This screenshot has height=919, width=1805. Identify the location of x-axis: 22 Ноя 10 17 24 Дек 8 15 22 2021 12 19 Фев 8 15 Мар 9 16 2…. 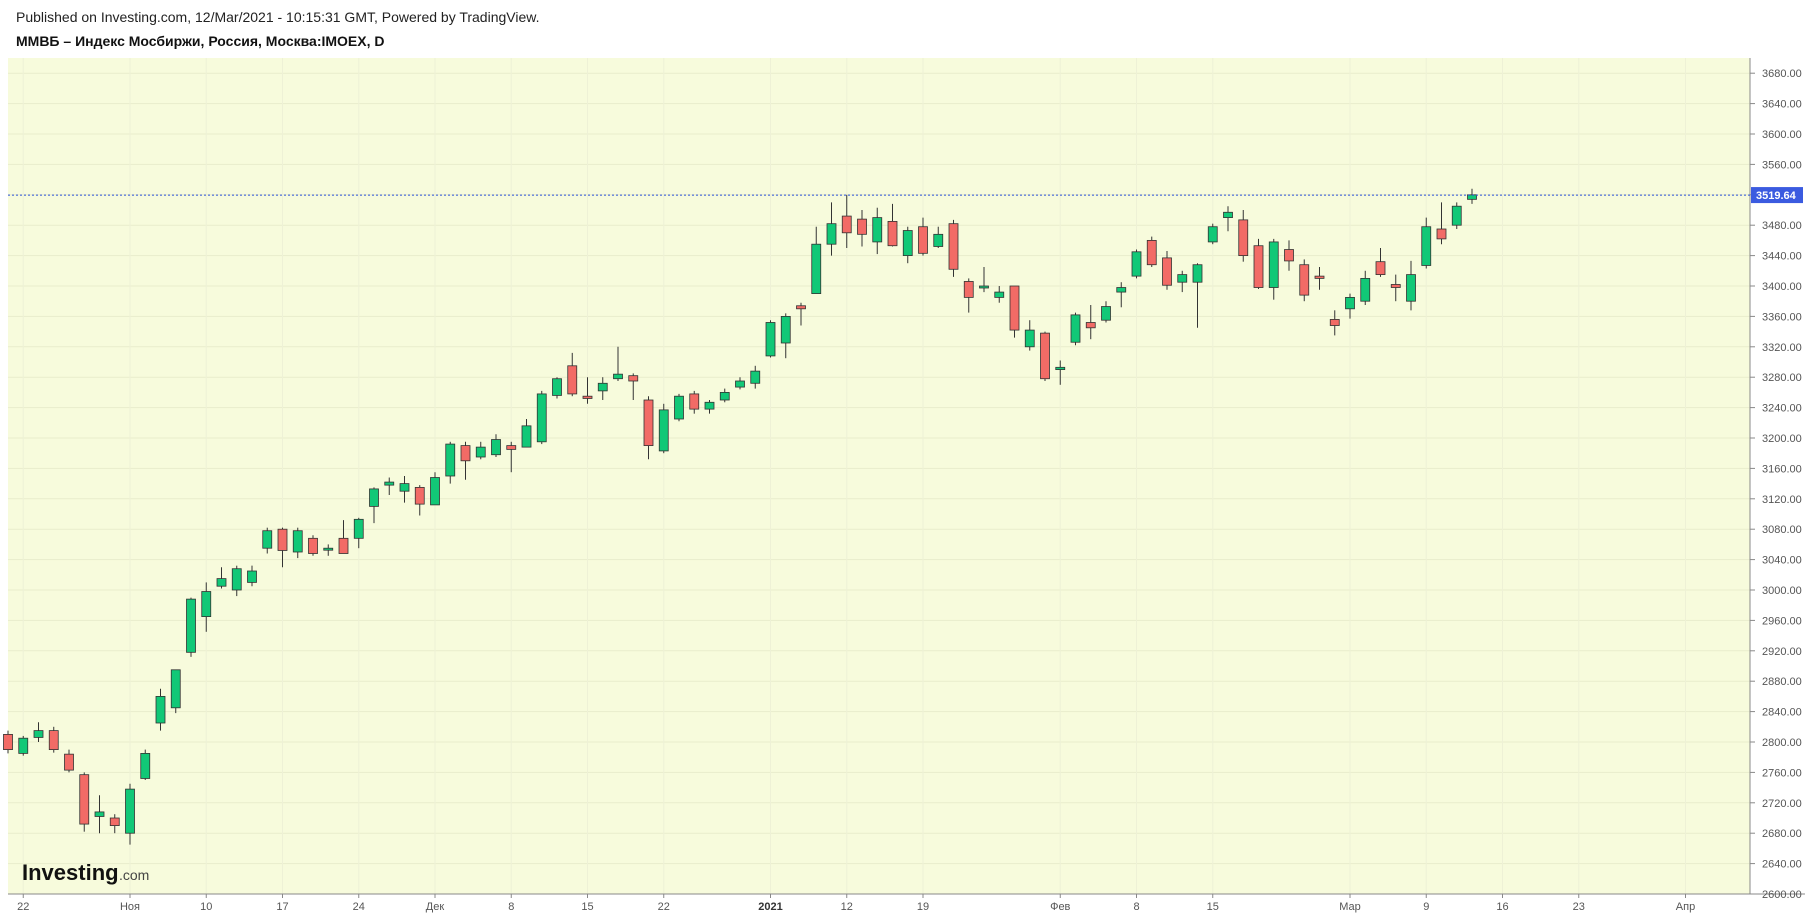
(856, 903).